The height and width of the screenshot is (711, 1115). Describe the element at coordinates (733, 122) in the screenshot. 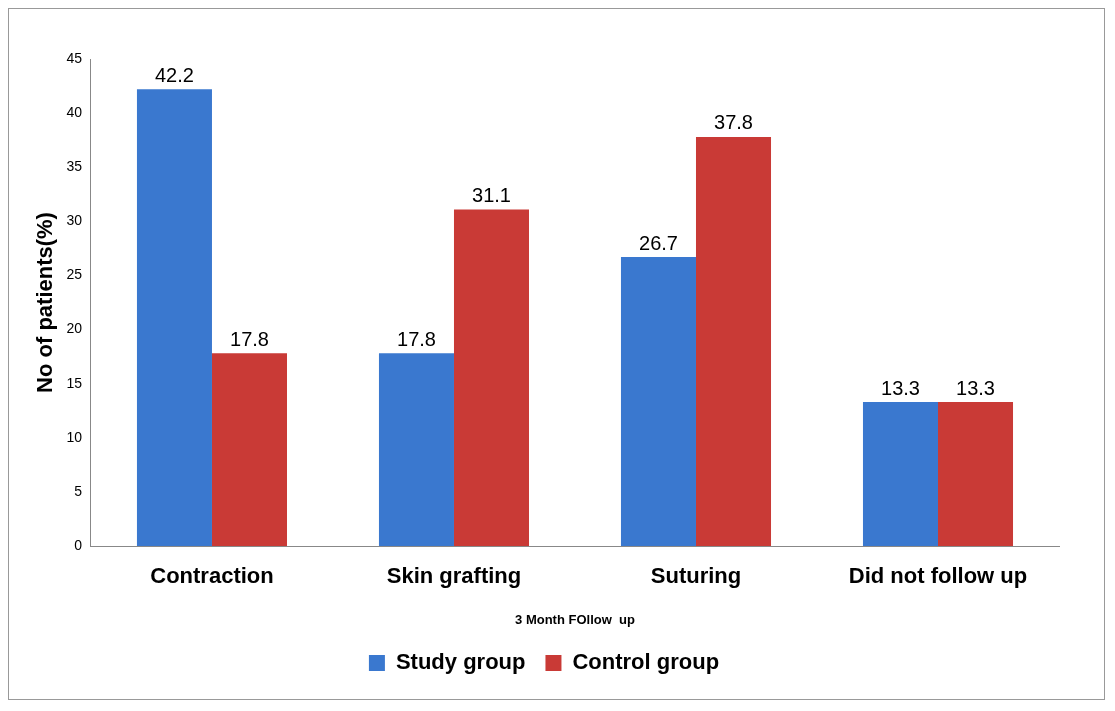

I see `data-label: 37.8` at that location.